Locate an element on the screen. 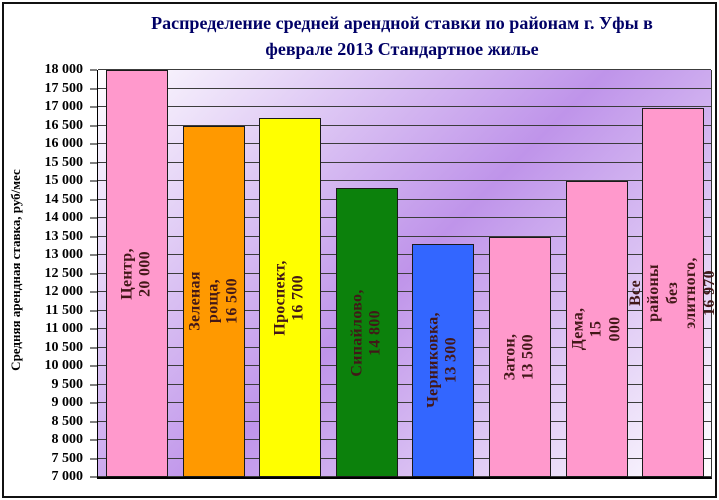 The image size is (719, 500). y-tick-label: 18 000 is located at coordinates (64, 69).